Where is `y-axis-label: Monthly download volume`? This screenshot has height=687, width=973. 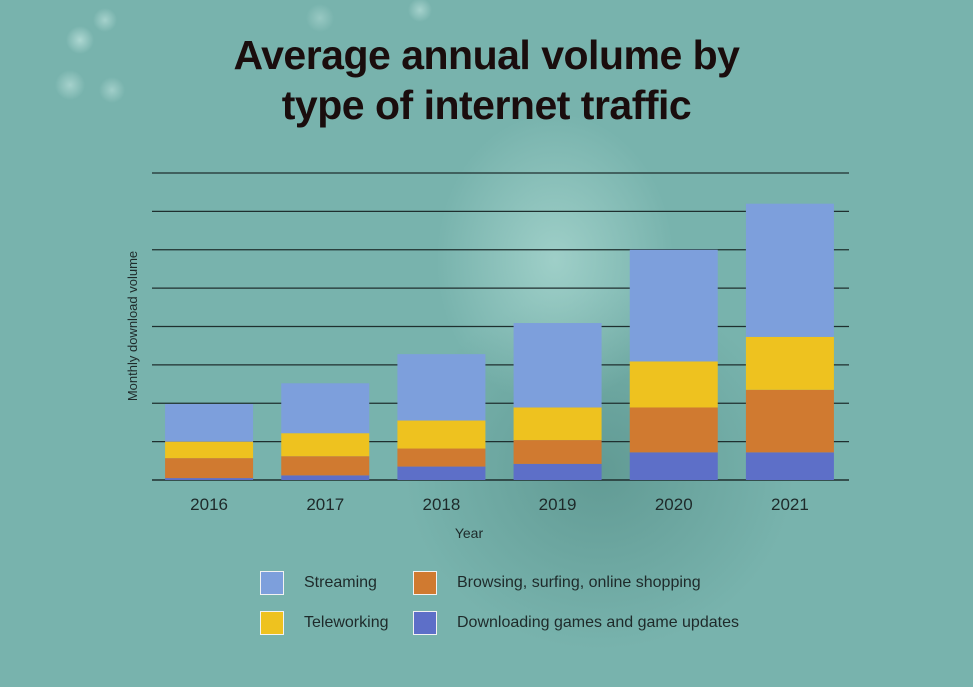 y-axis-label: Monthly download volume is located at coordinates (132, 326).